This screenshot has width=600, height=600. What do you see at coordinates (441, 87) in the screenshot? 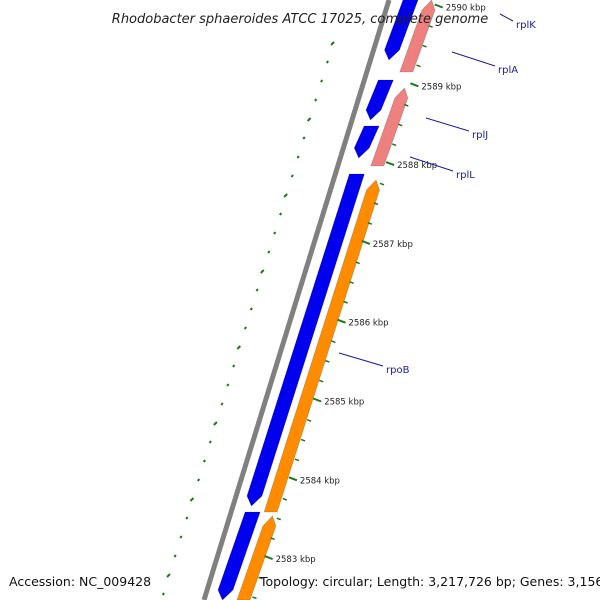
I see `scale-tick-label: 2589 kbp` at bounding box center [441, 87].